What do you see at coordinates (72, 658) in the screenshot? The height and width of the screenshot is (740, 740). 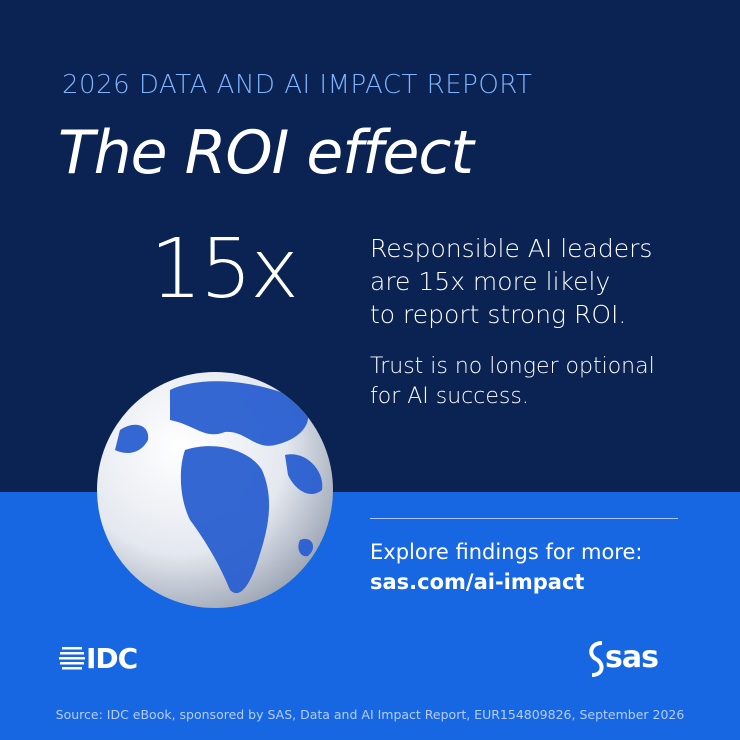 I see `idc-mark` at bounding box center [72, 658].